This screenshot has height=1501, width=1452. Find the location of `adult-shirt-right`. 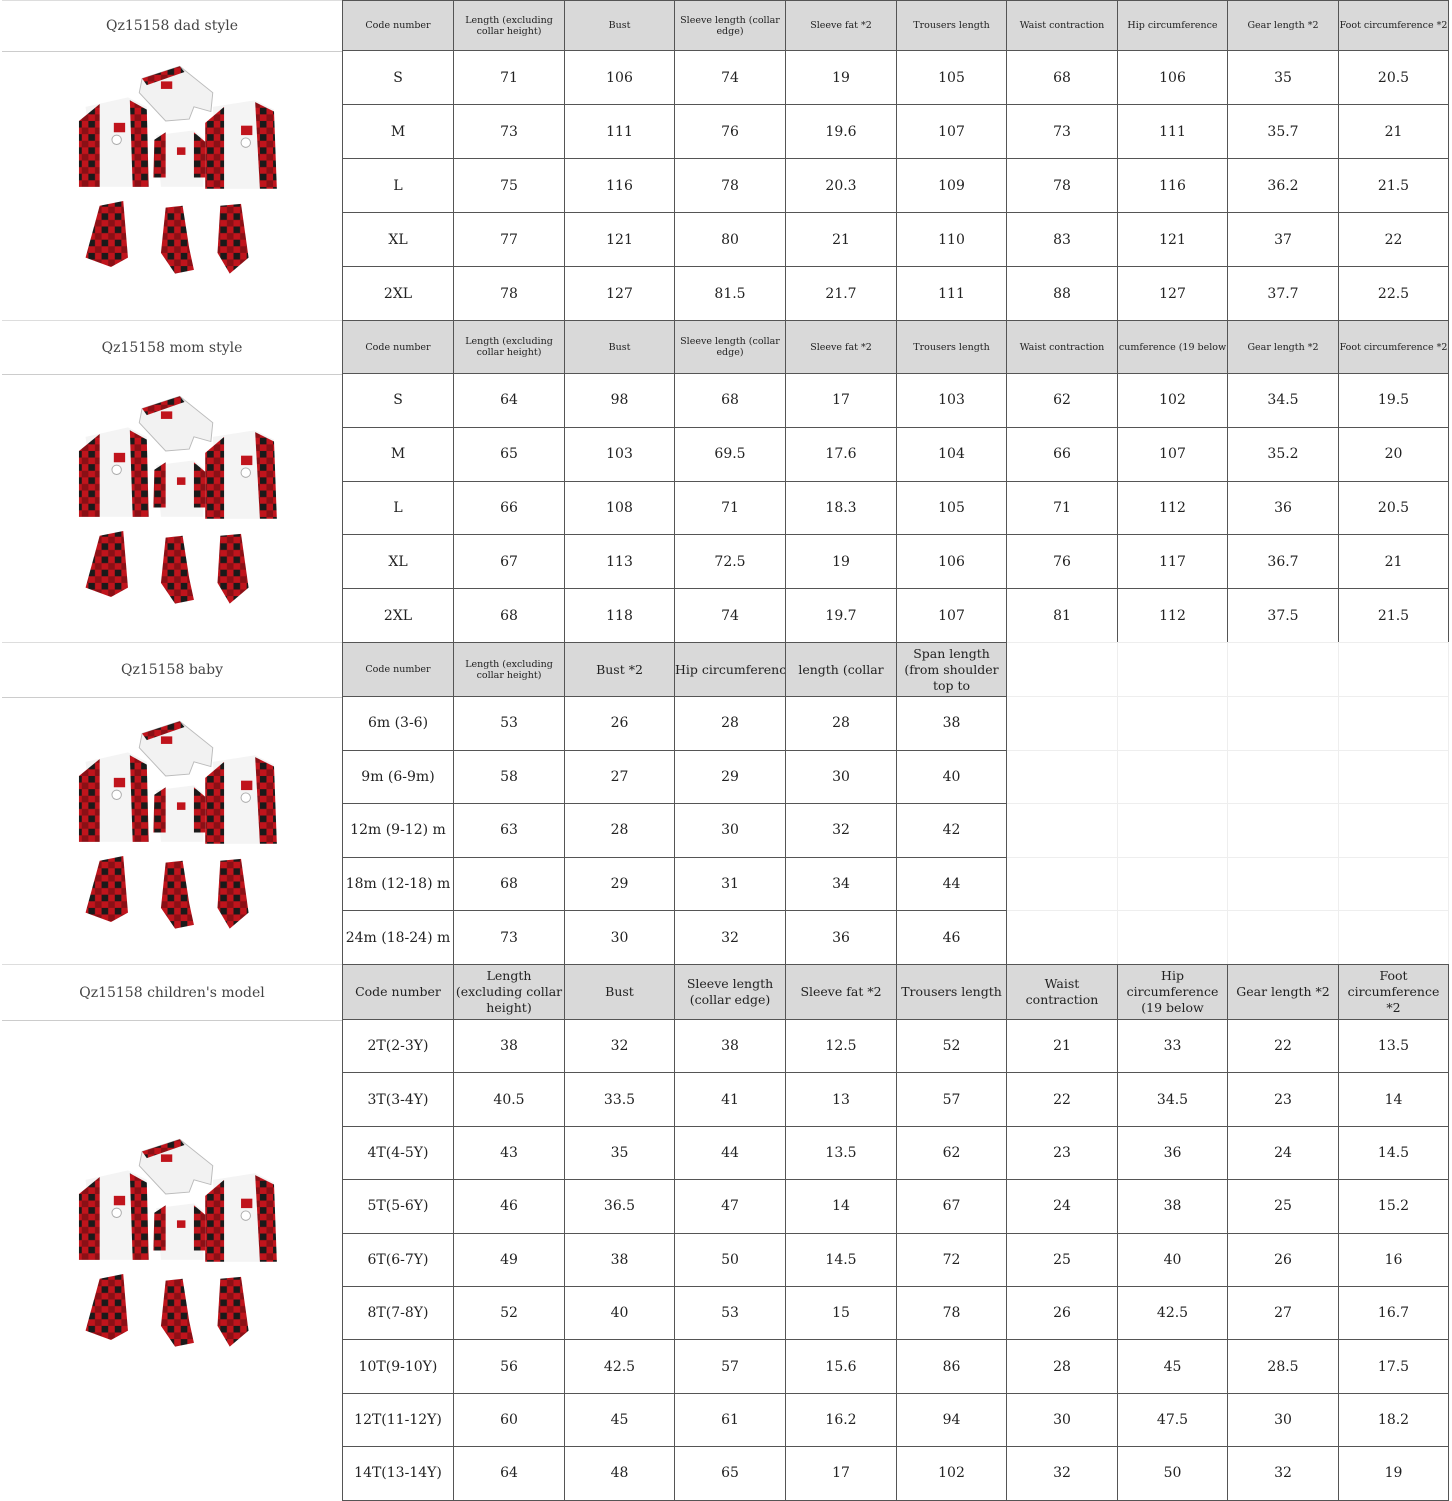

adult-shirt-right is located at coordinates (241, 474).